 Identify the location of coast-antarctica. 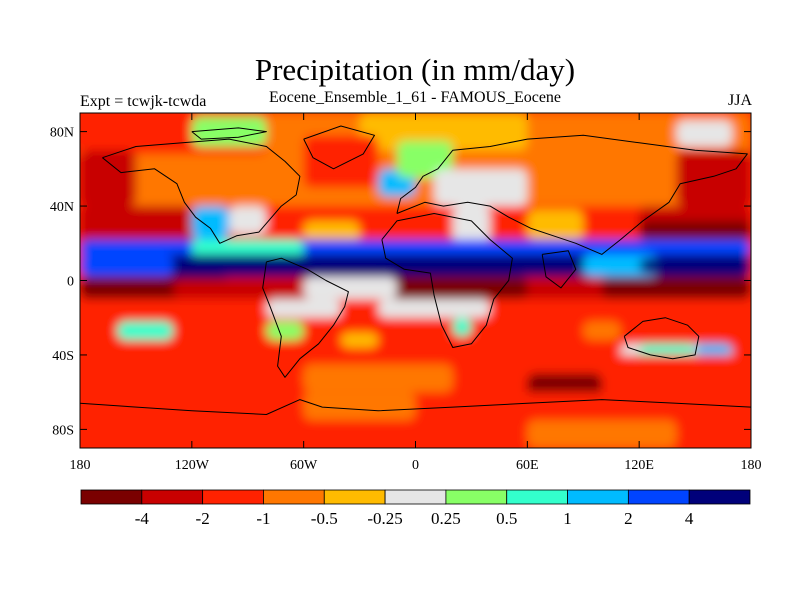
(415, 407).